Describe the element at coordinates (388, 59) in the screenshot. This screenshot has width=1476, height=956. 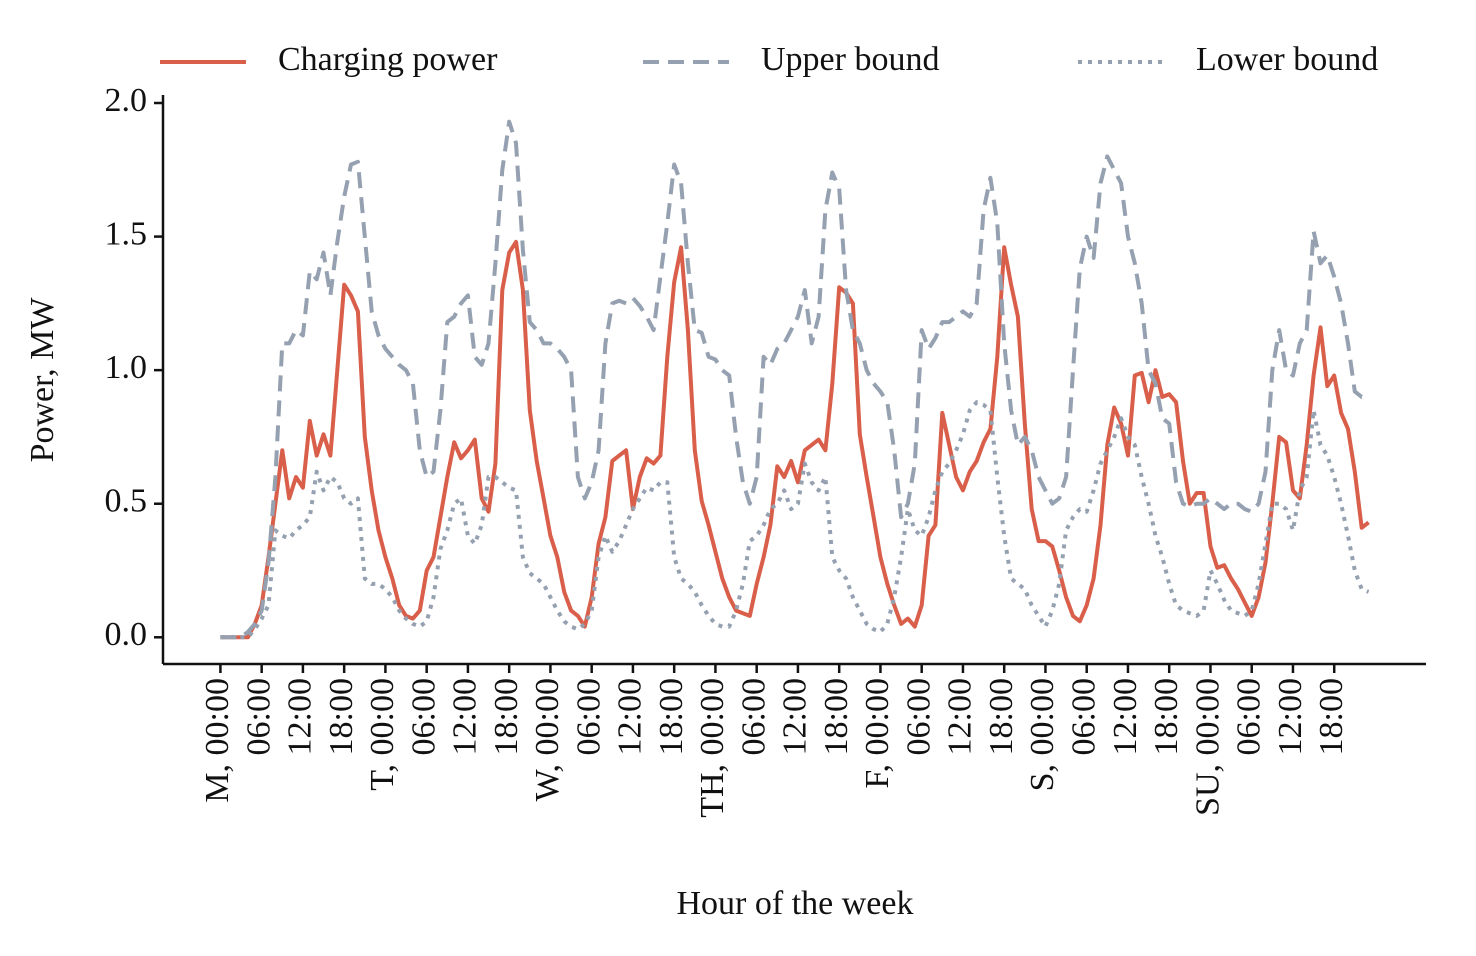
I see `legend-label: Charging power` at that location.